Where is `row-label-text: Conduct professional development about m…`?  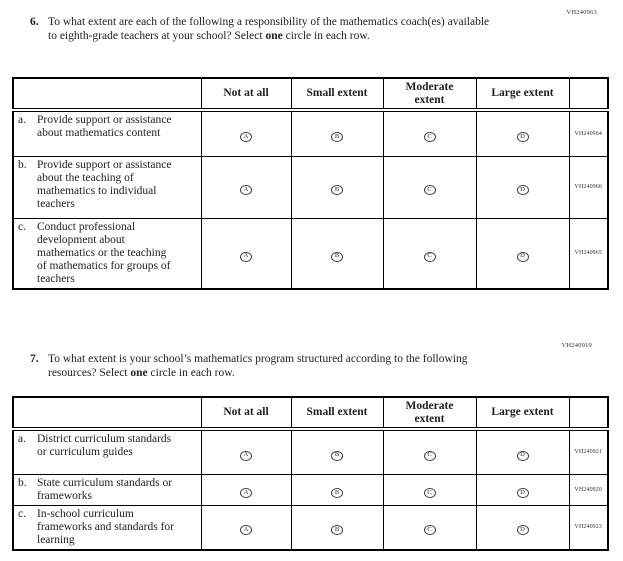 row-label-text: Conduct professional development about m… is located at coordinates (104, 252).